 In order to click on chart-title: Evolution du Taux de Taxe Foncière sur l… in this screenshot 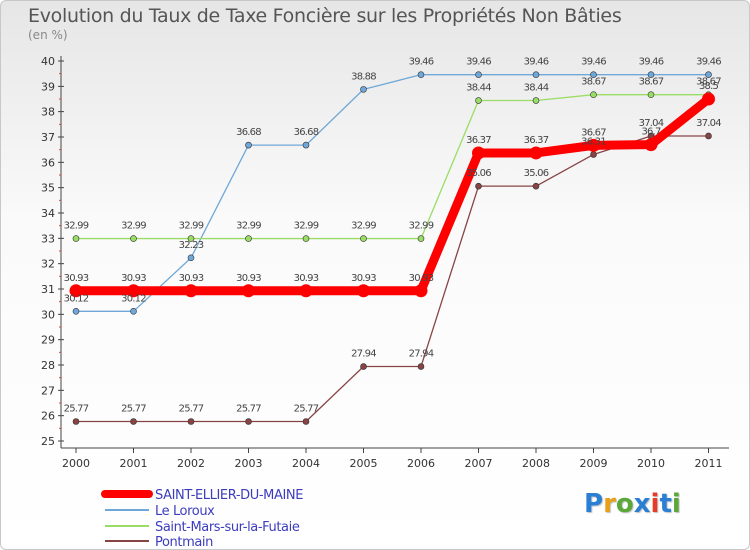, I will do `click(325, 16)`.